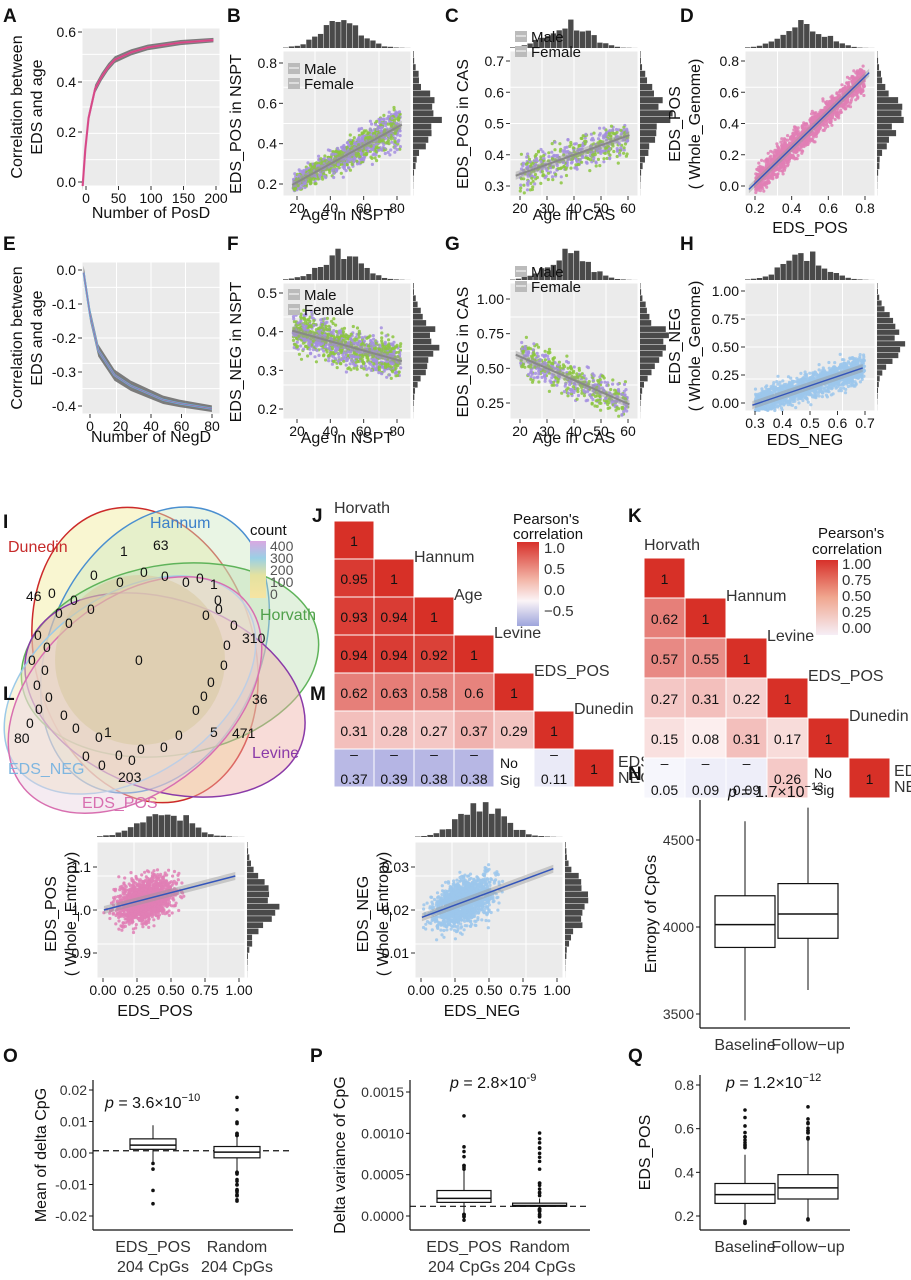  What do you see at coordinates (346, 149) in the screenshot?
I see `scatter-points-B` at bounding box center [346, 149].